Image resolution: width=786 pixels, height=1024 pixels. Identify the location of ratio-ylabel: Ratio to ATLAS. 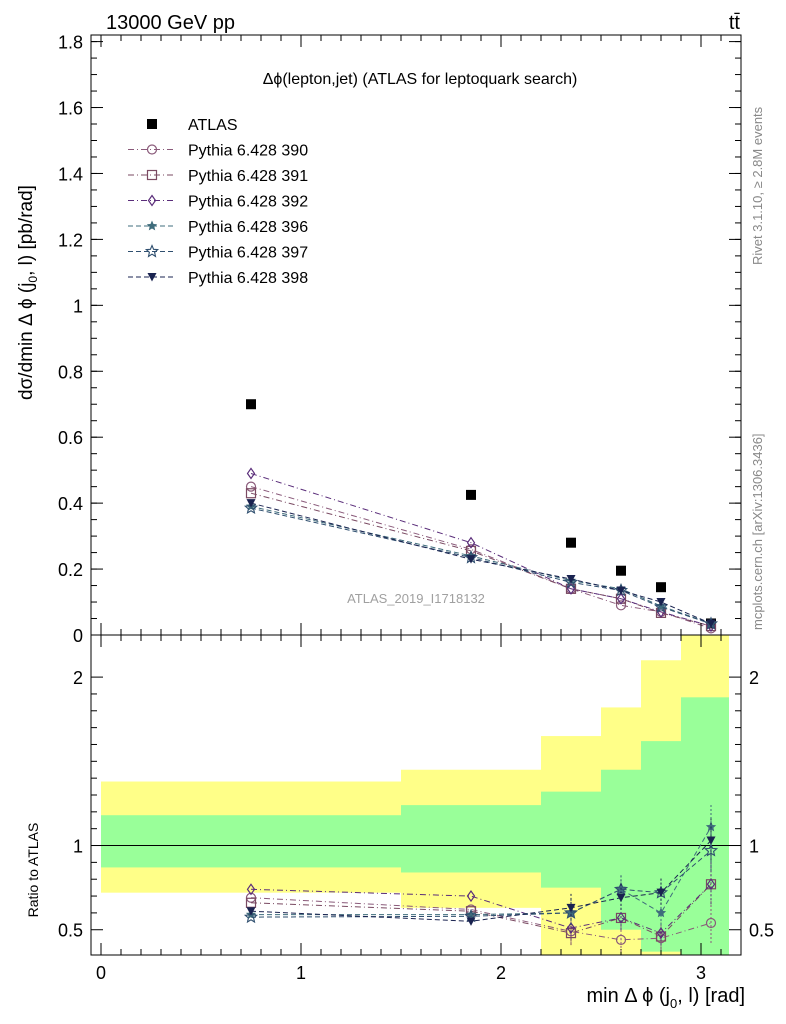
(33, 870).